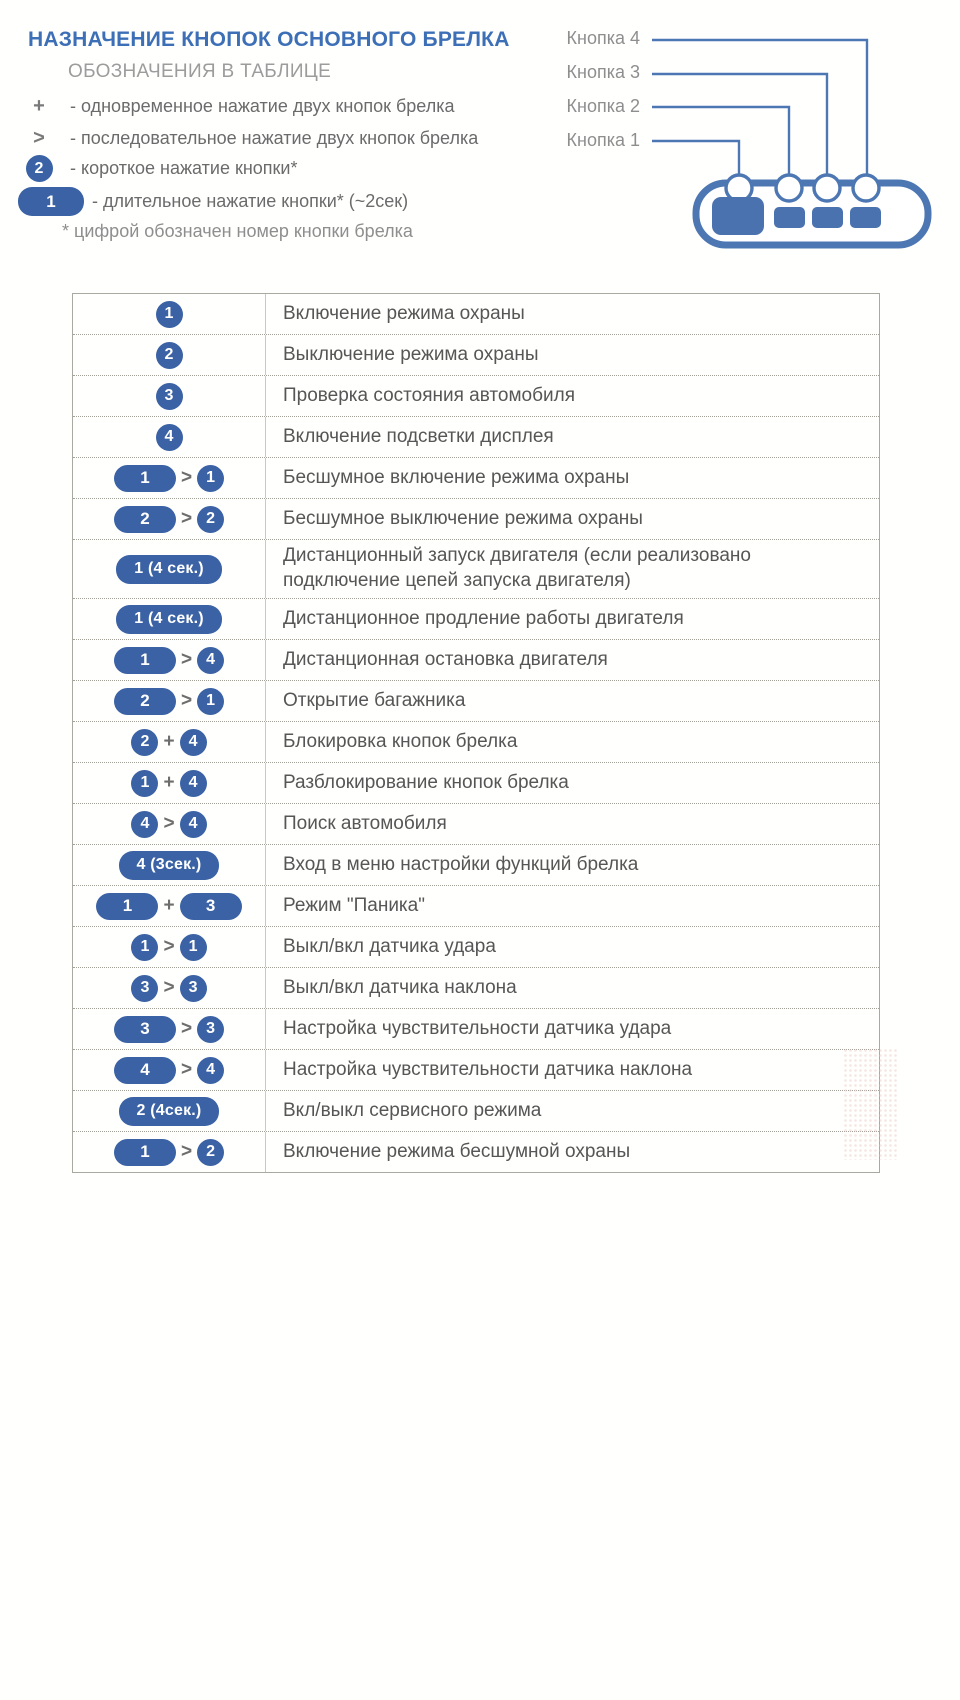 The image size is (960, 1700). What do you see at coordinates (169, 1152) in the screenshot?
I see `combo-cell: 1 >2` at bounding box center [169, 1152].